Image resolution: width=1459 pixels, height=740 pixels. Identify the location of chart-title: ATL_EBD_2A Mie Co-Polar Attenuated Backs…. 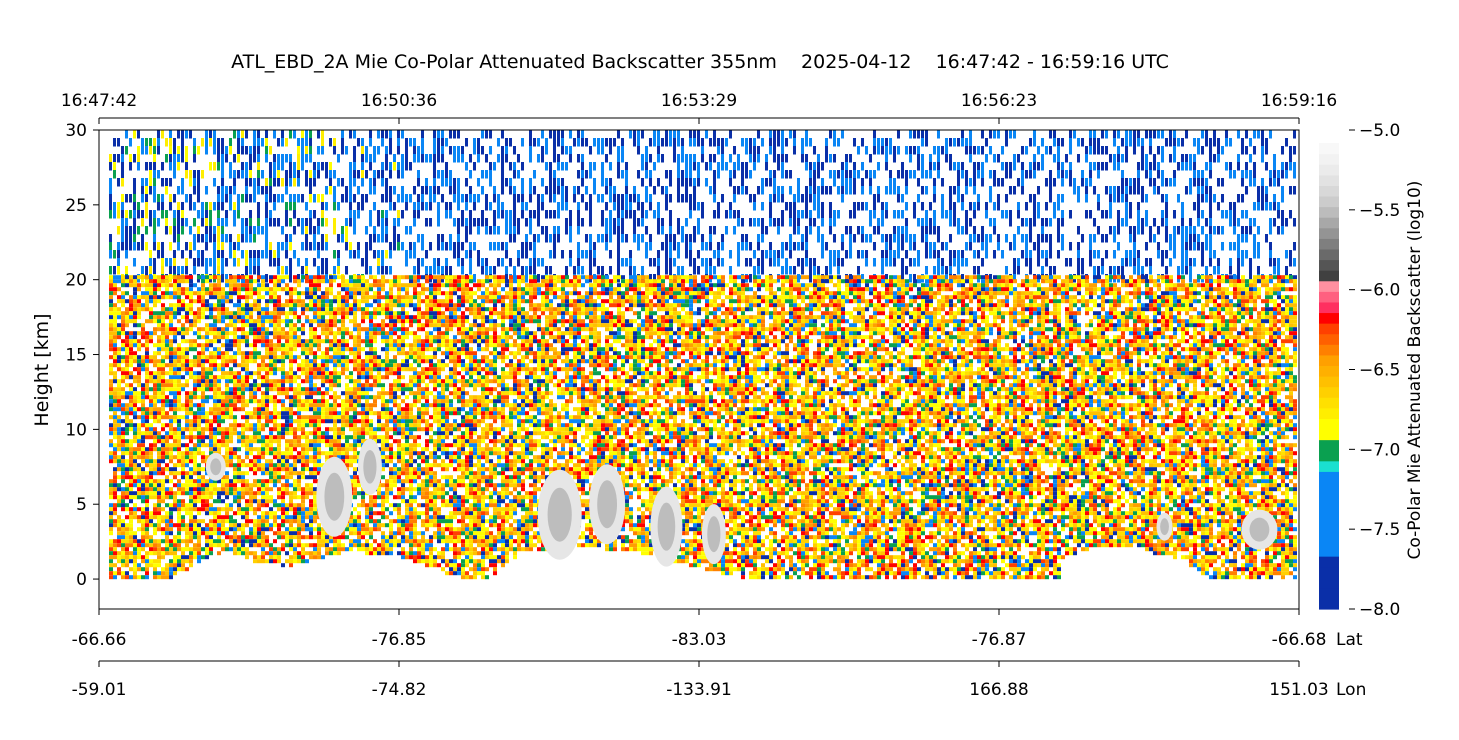
(700, 62).